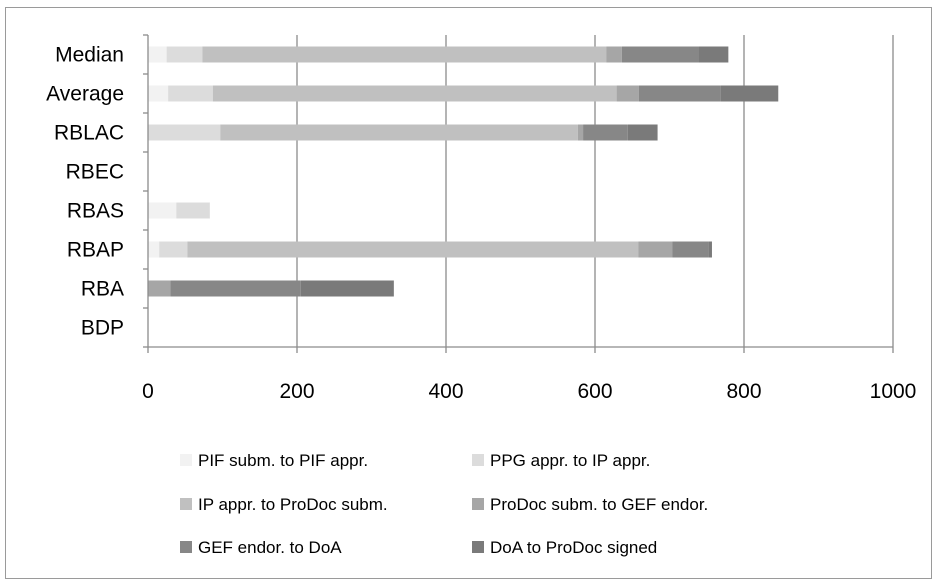 The height and width of the screenshot is (587, 940). What do you see at coordinates (296, 391) in the screenshot?
I see `x-tick-label: 200` at bounding box center [296, 391].